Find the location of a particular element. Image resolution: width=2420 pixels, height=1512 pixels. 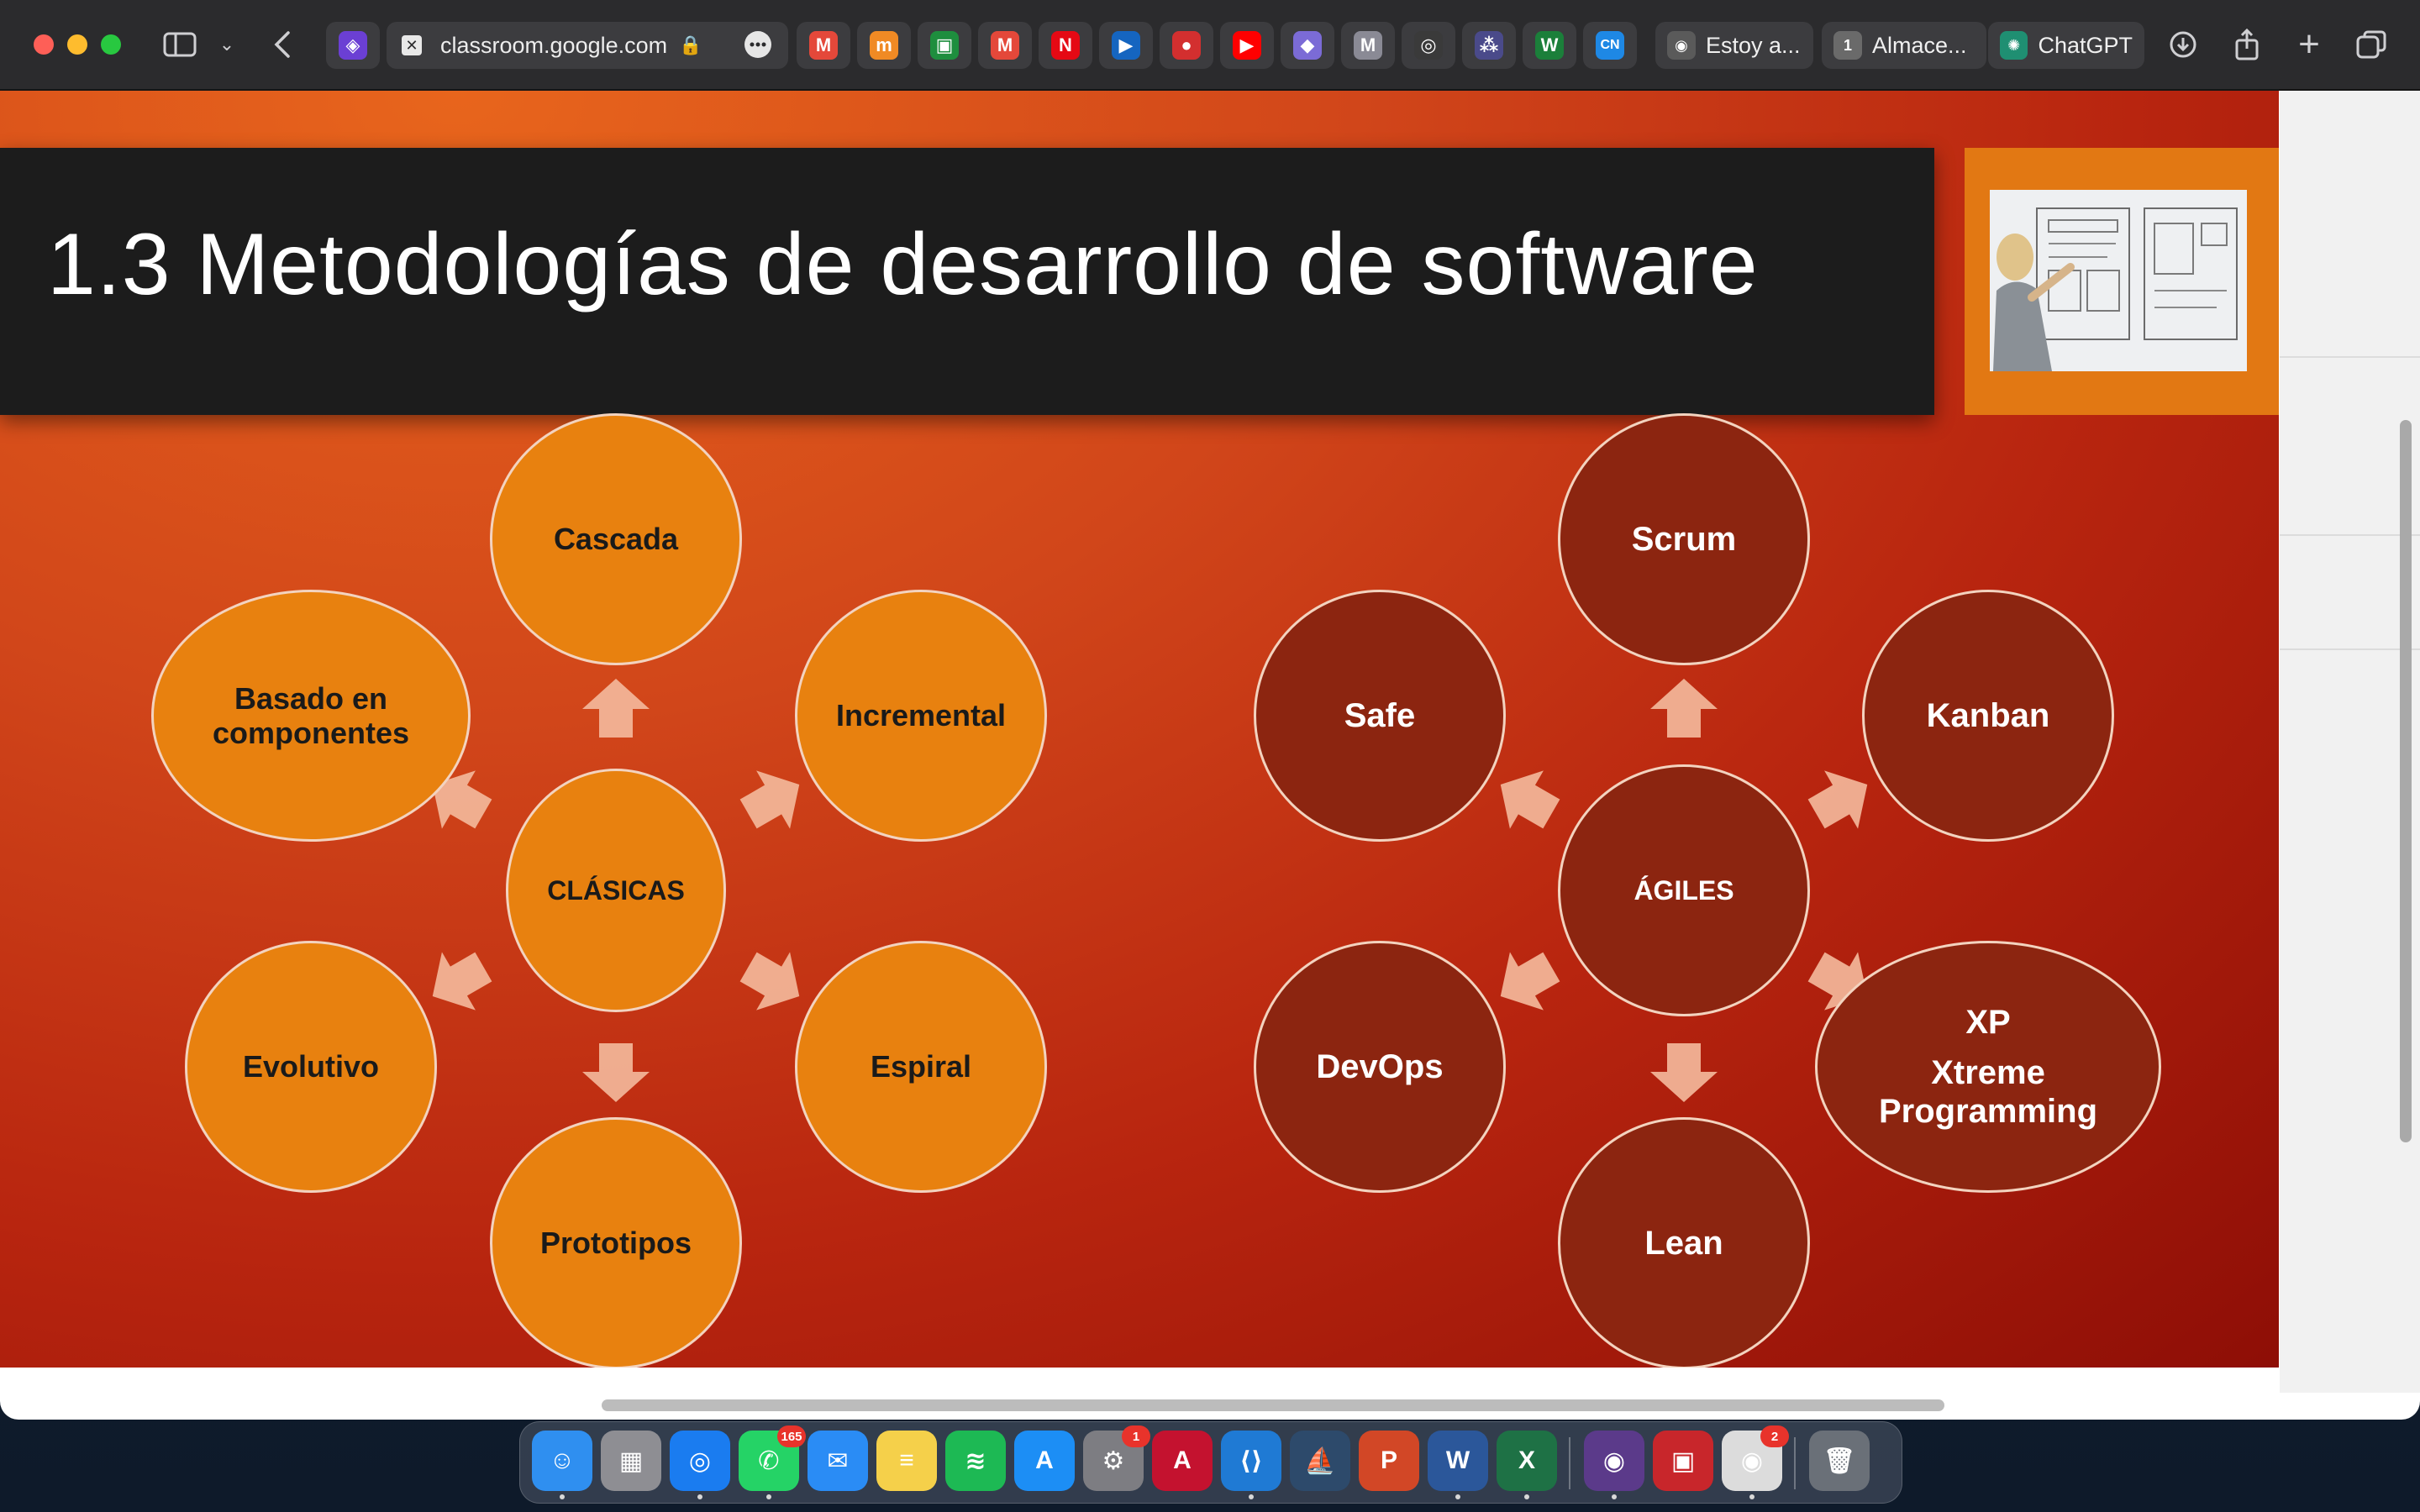

circle-tab-icon: ◎ is located at coordinates (1428, 45).